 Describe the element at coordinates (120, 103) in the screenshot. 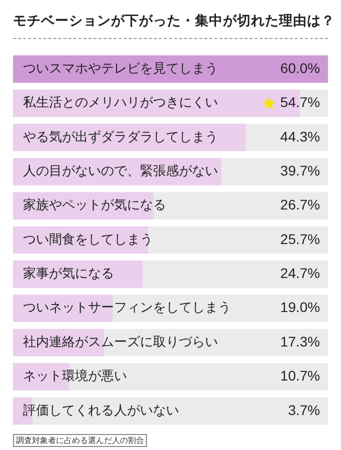

I see `y-tick-label: 私生活とのメリハリがつきにくい` at that location.